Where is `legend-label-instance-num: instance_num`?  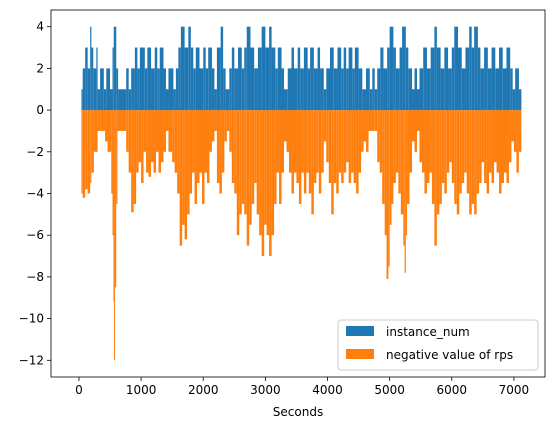 legend-label-instance-num: instance_num is located at coordinates (428, 332).